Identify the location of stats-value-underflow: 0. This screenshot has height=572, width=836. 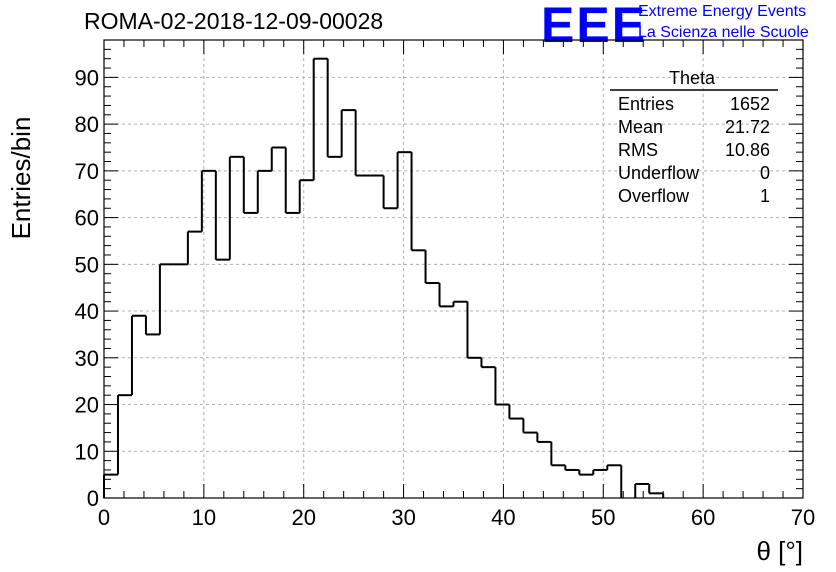
(765, 173).